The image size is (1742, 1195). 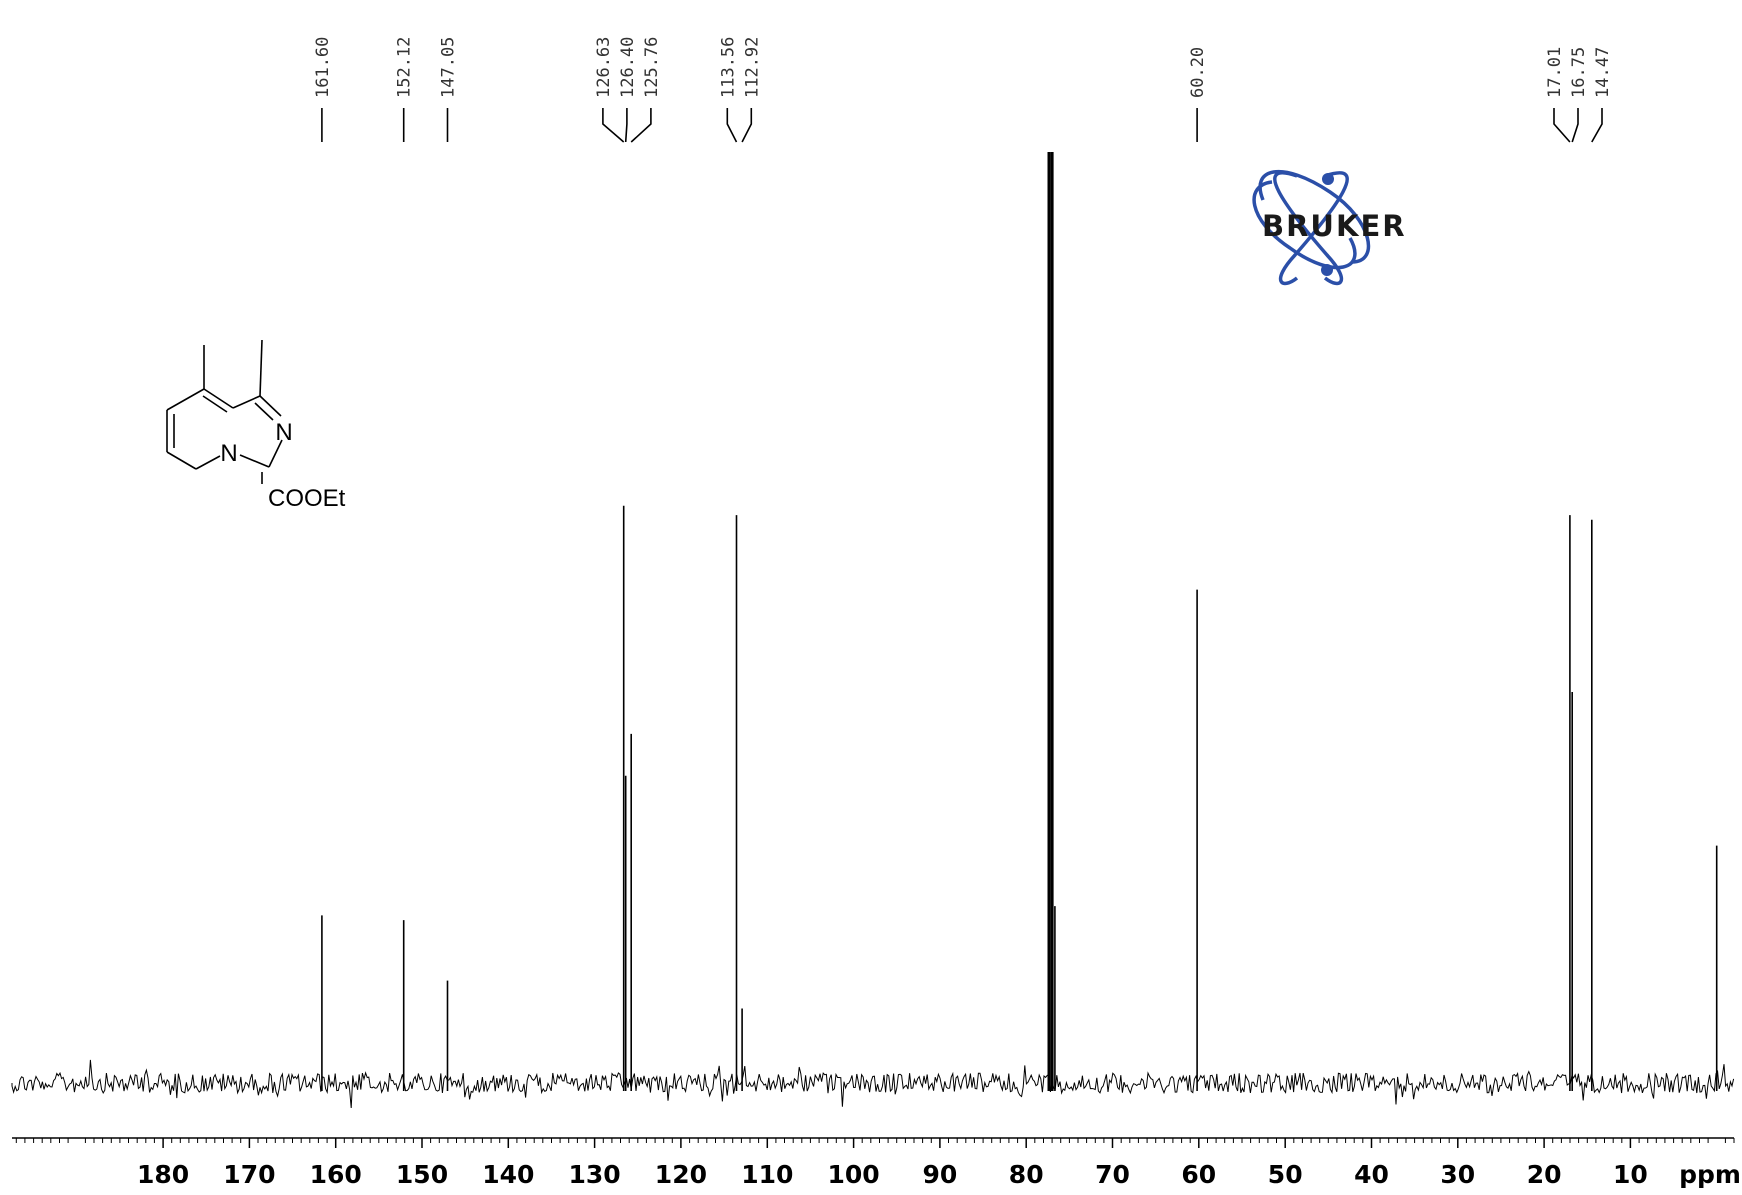 What do you see at coordinates (628, 67) in the screenshot?
I see `peak-label: 126.40` at bounding box center [628, 67].